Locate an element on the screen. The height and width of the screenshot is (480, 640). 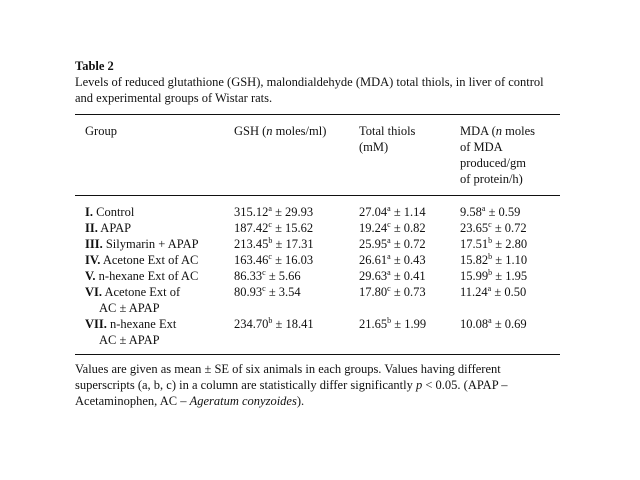
cell-gsh: 163.46c ± 16.03 is located at coordinates (274, 259).